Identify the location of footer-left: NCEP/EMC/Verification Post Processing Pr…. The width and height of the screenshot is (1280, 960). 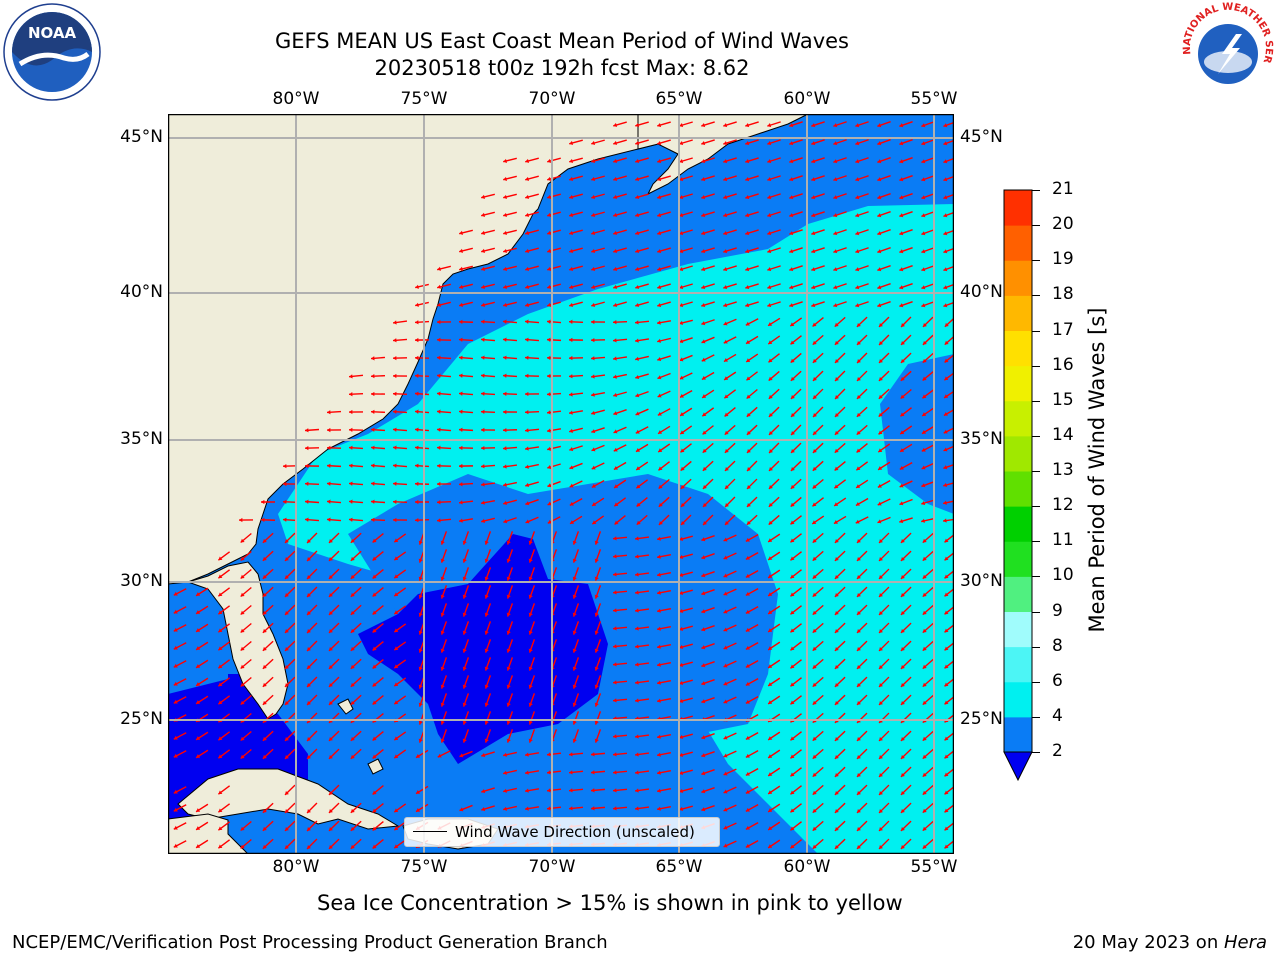
(310, 942).